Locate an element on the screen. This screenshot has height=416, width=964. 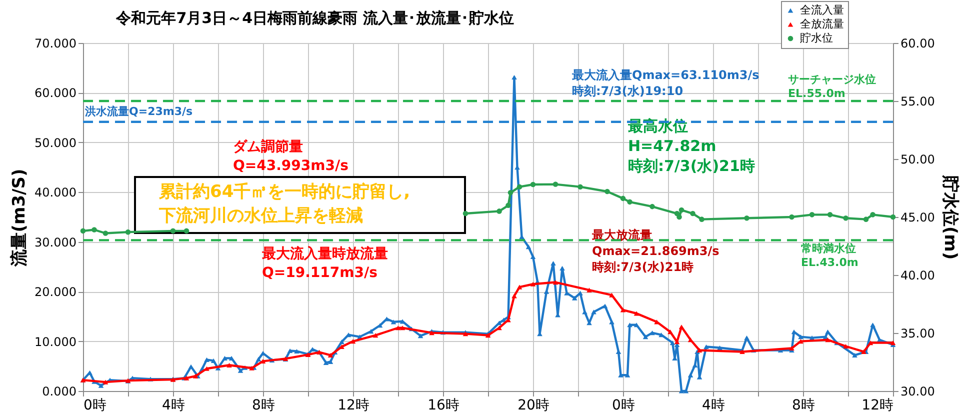
annotation: 洪水流量Q=23m3/s is located at coordinates (139, 111).